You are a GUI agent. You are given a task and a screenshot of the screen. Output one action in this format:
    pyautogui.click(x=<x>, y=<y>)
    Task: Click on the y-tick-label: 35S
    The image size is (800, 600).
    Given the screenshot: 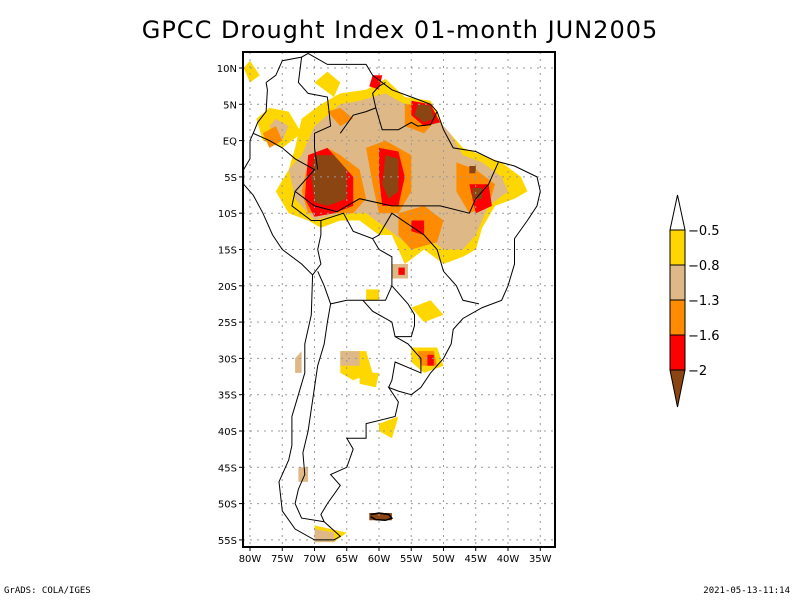 What is the action you would take?
    pyautogui.click(x=227, y=396)
    